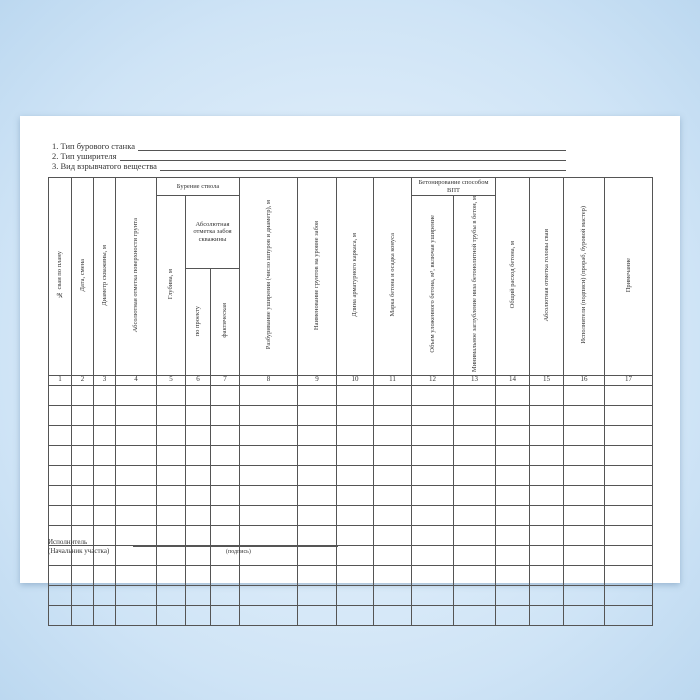 The height and width of the screenshot is (700, 700). Describe the element at coordinates (309, 166) in the screenshot. I see `field-explosive-type: 3. Вид взрывчатого вещества` at that location.